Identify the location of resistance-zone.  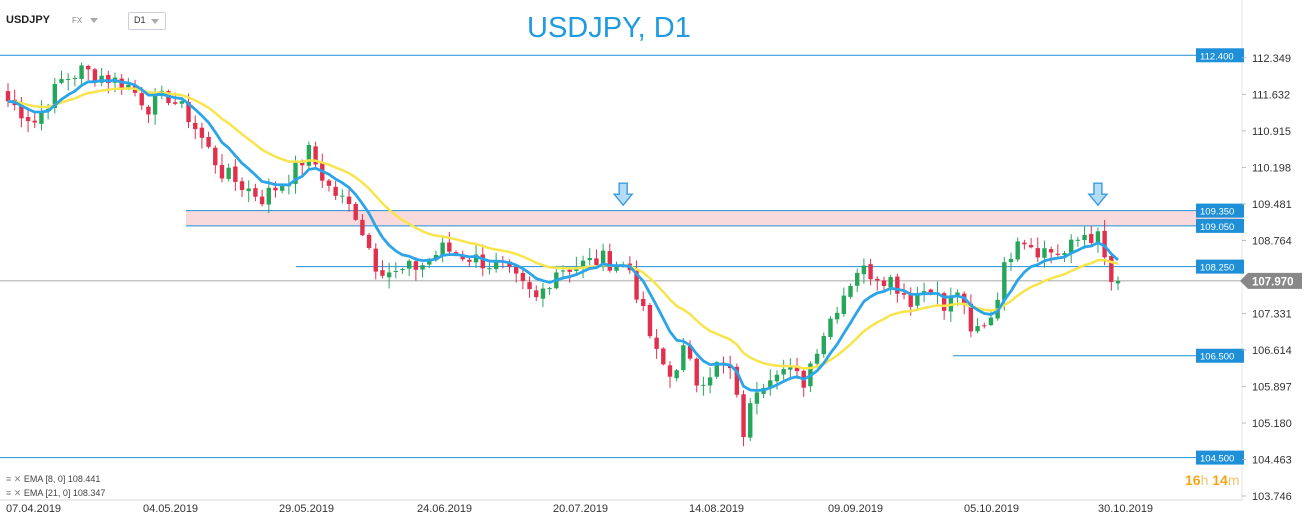
(714, 218).